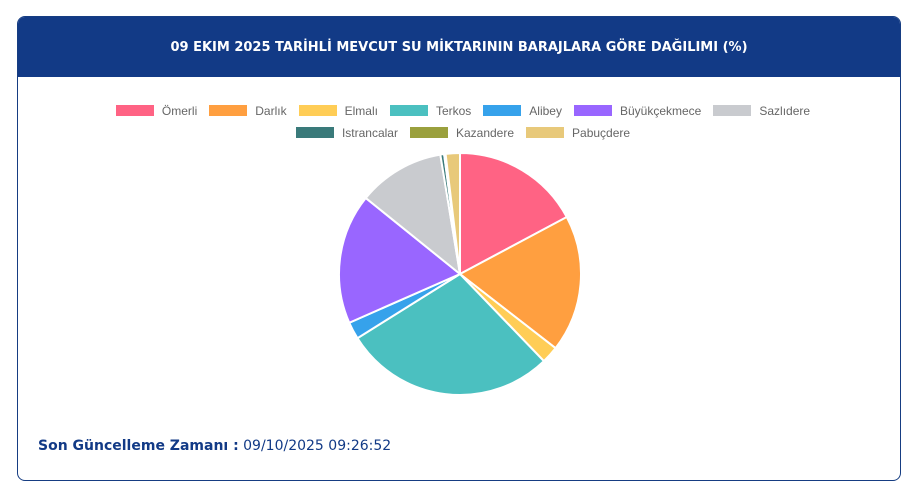 The height and width of the screenshot is (497, 914). What do you see at coordinates (361, 110) in the screenshot?
I see `legend-label: Elmalı` at bounding box center [361, 110].